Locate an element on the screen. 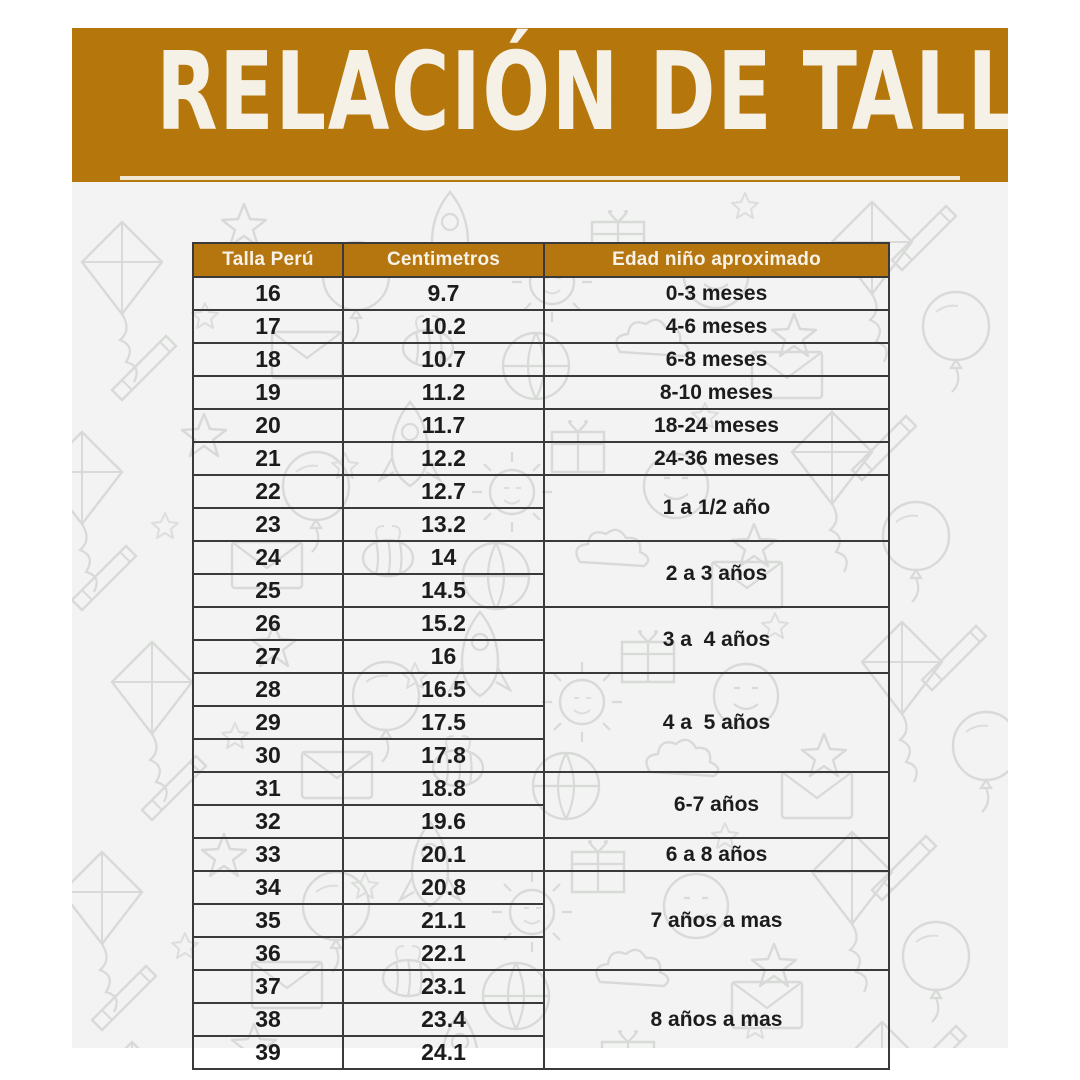 This screenshot has width=1080, height=1080. cell-talla: 25 is located at coordinates (268, 590).